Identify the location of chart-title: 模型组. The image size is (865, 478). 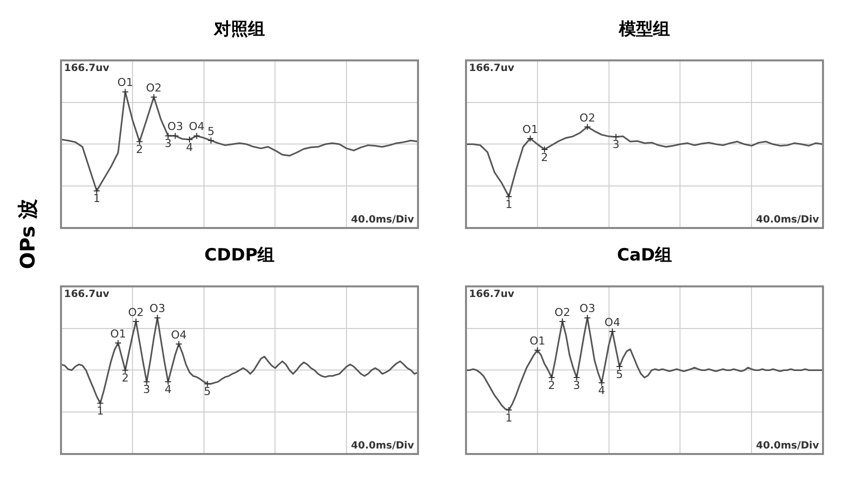
(644, 30).